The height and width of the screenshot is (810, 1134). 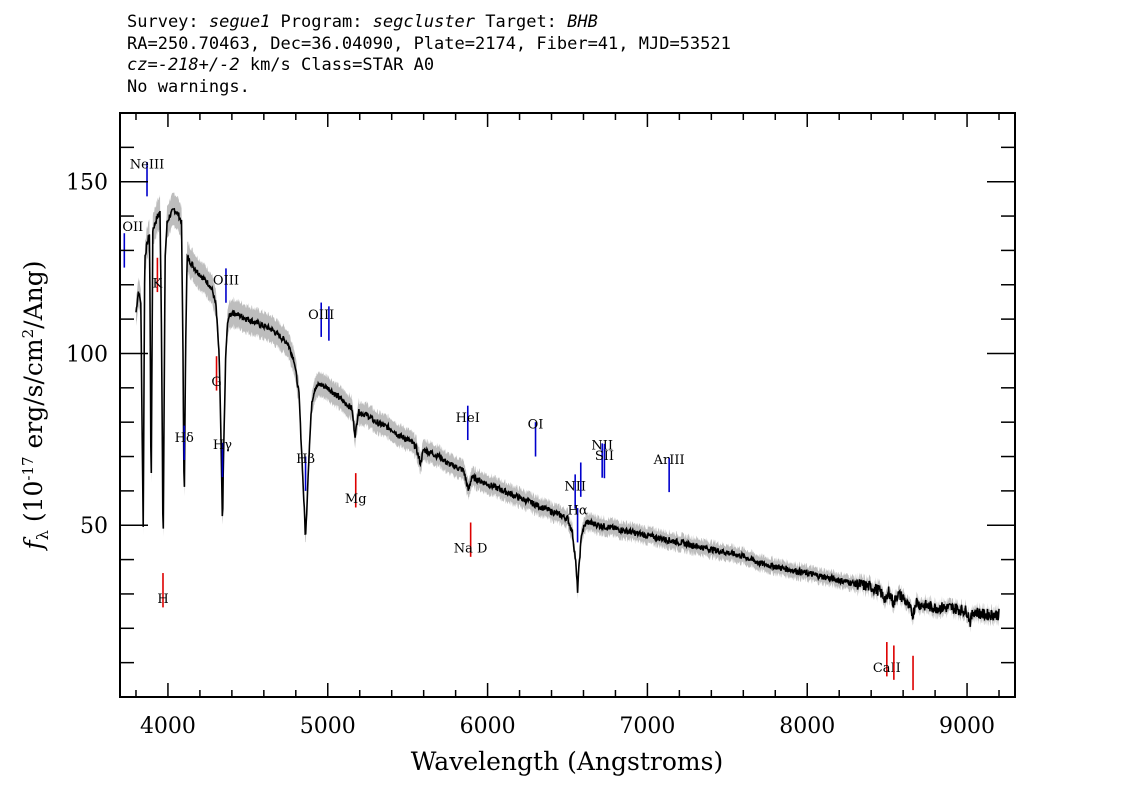 What do you see at coordinates (87, 183) in the screenshot?
I see `y-tick-label: 150` at bounding box center [87, 183].